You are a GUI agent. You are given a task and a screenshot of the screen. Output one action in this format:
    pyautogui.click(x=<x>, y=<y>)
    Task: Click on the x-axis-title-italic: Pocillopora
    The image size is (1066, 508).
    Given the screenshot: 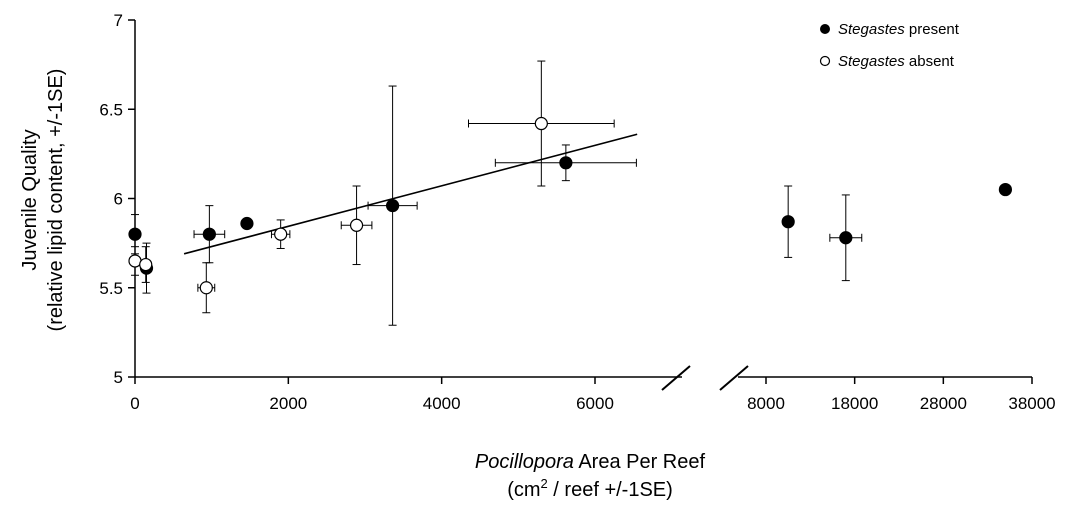 What is the action you would take?
    pyautogui.click(x=524, y=462)
    